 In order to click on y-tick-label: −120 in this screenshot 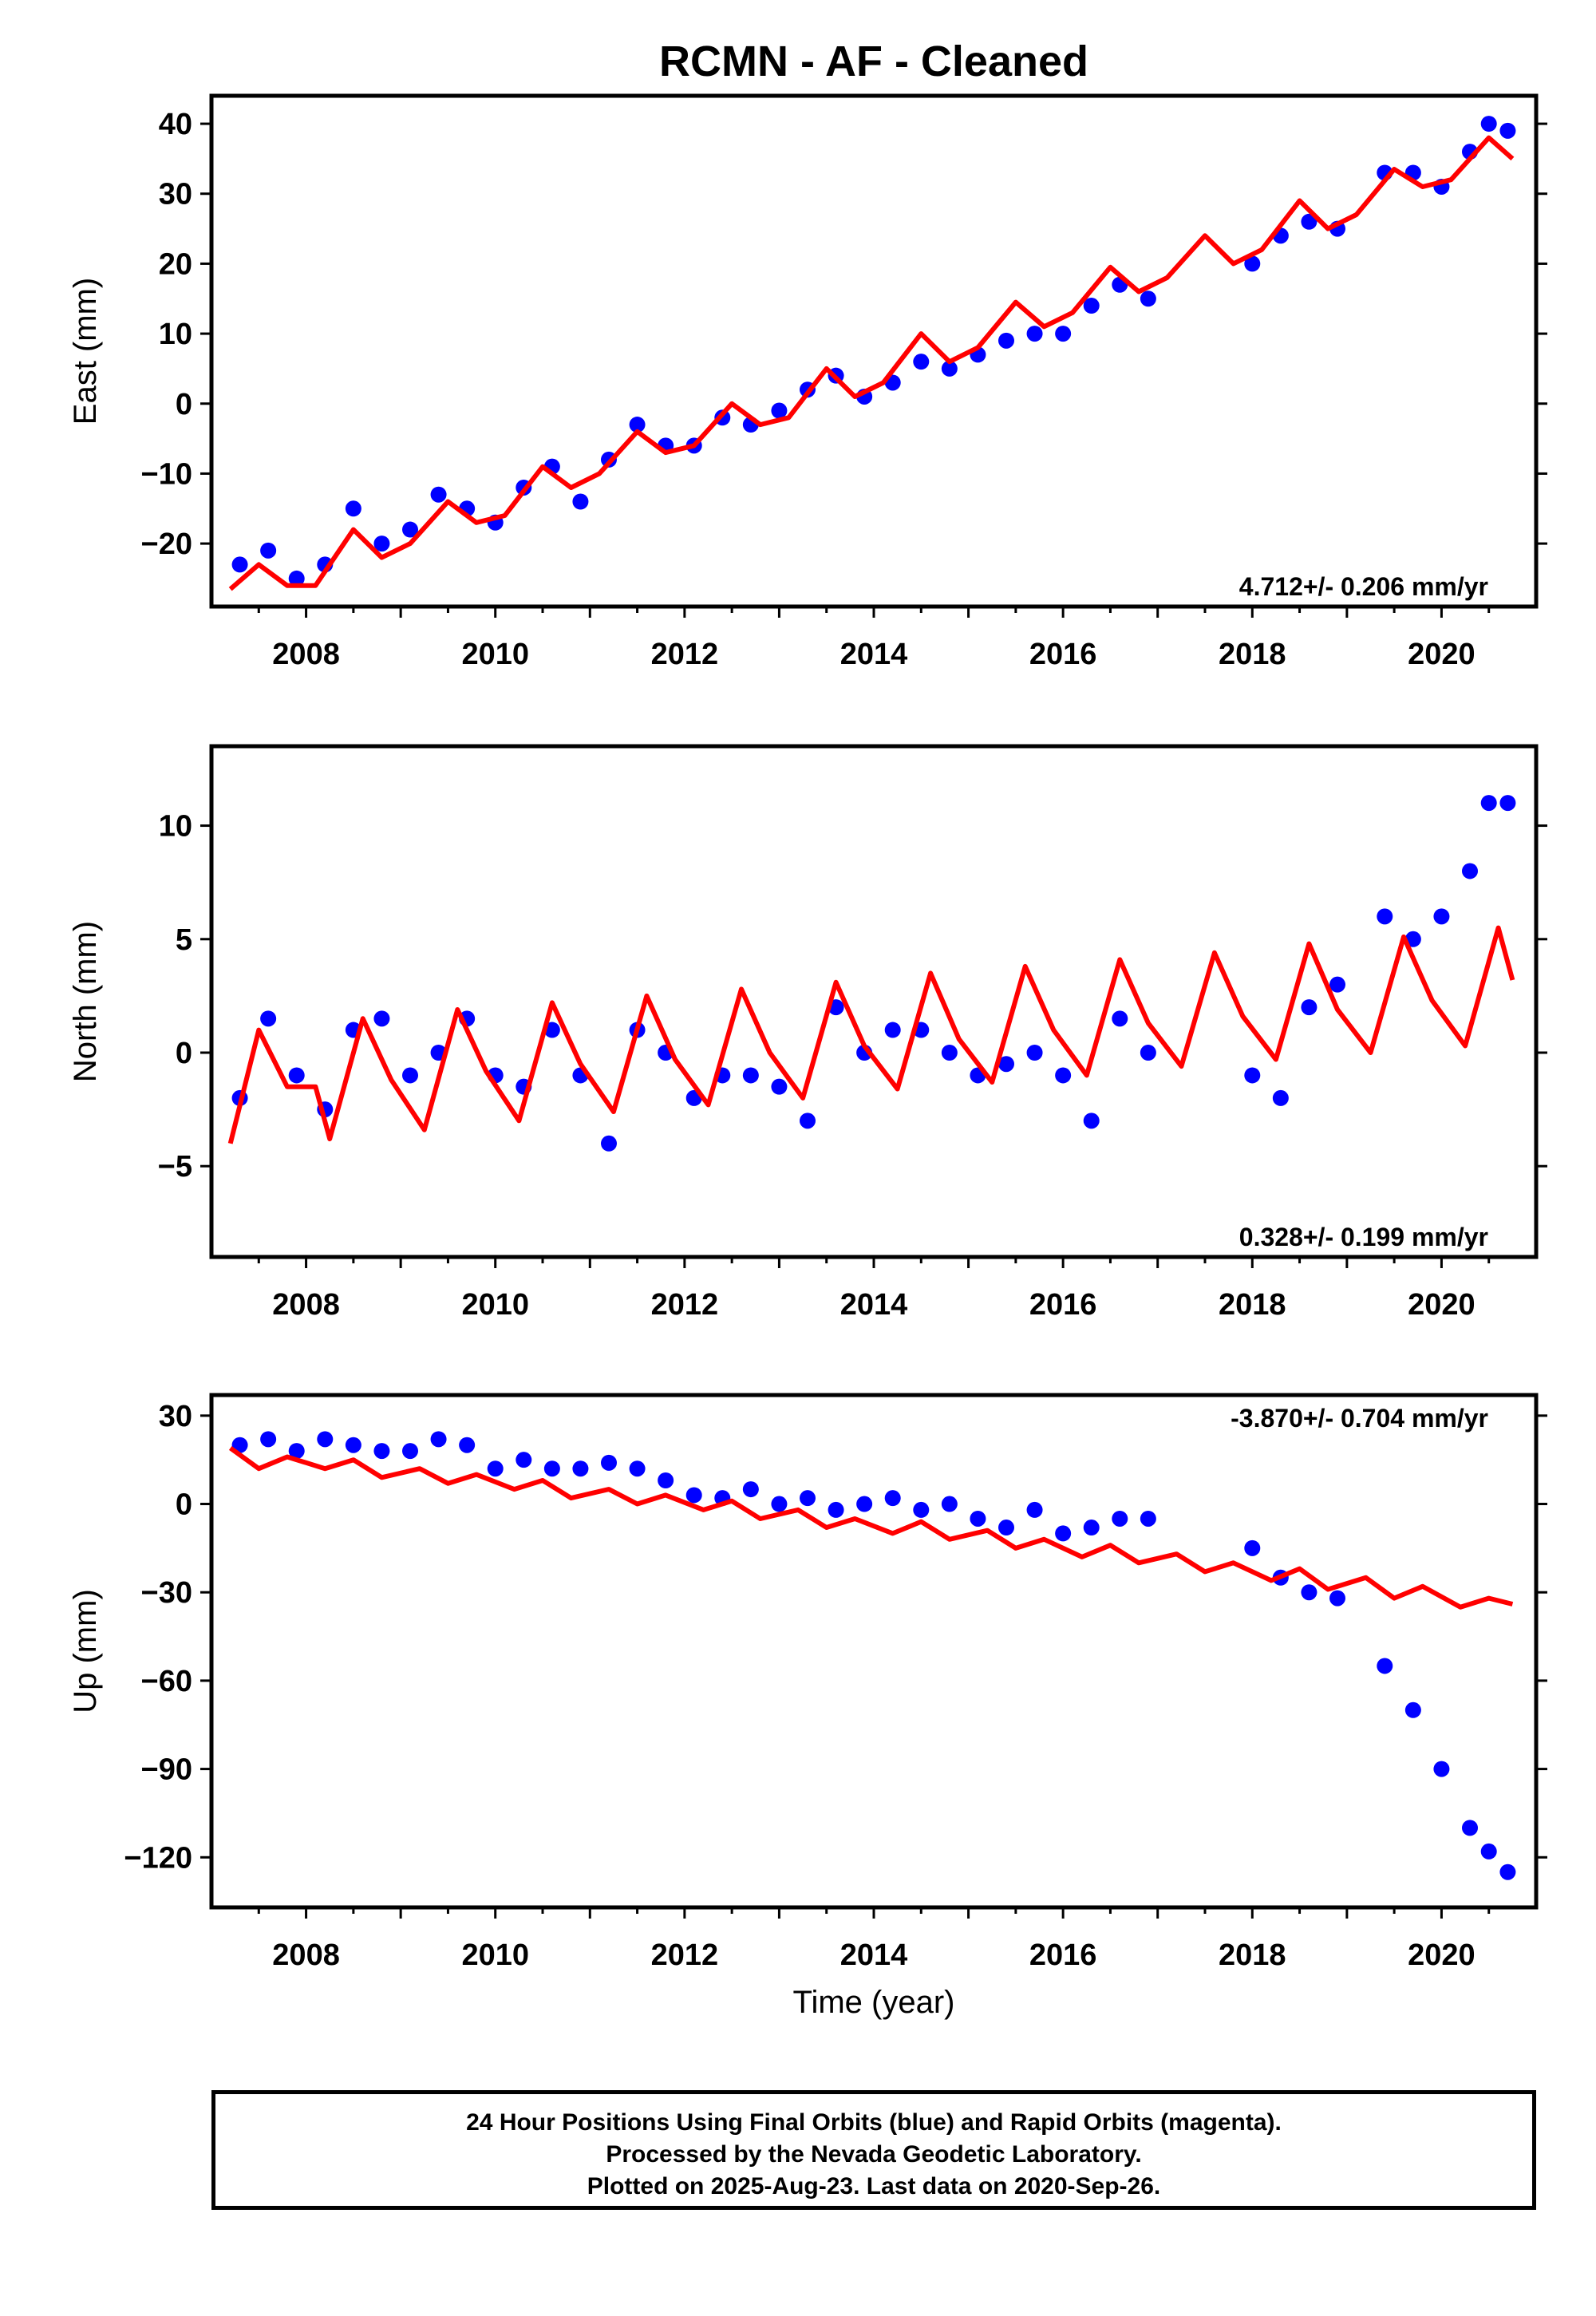, I will do `click(158, 1858)`.